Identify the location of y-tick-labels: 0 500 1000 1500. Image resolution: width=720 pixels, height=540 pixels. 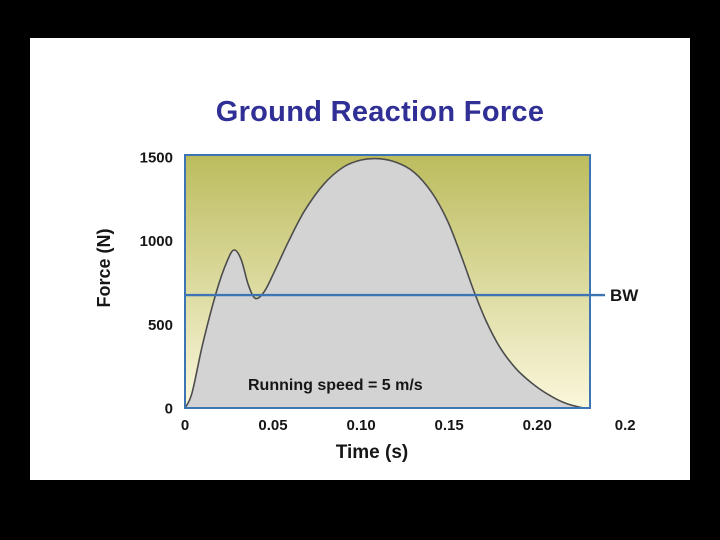
(156, 284).